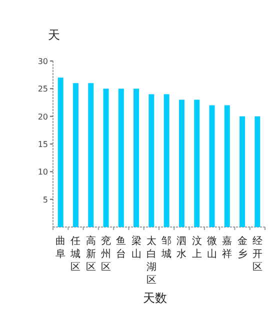 This screenshot has height=320, width=273. I want to click on x-tick-label: 鱼台, so click(121, 247).